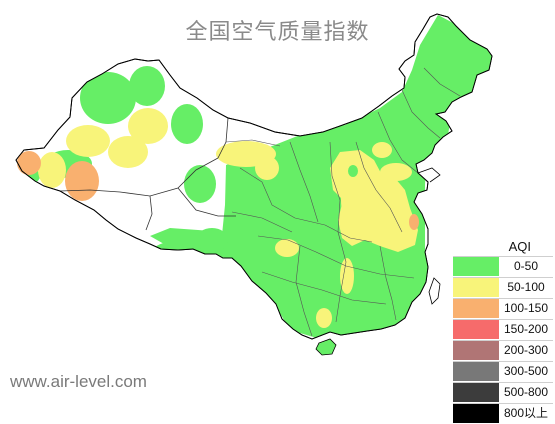 Image resolution: width=555 pixels, height=424 pixels. What do you see at coordinates (324, 318) in the screenshot?
I see `aqi-zone-yellow-guangxi` at bounding box center [324, 318].